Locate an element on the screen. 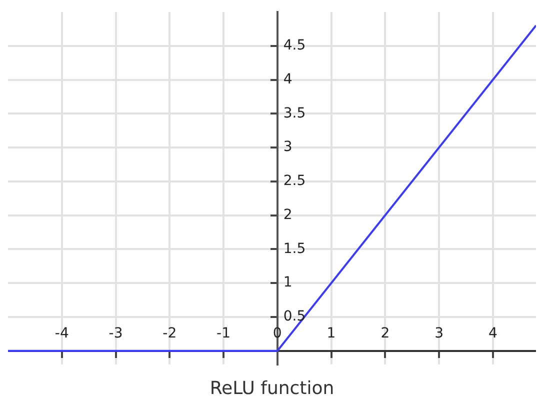 The width and height of the screenshot is (544, 412). y-tick-label: 3 is located at coordinates (287, 147).